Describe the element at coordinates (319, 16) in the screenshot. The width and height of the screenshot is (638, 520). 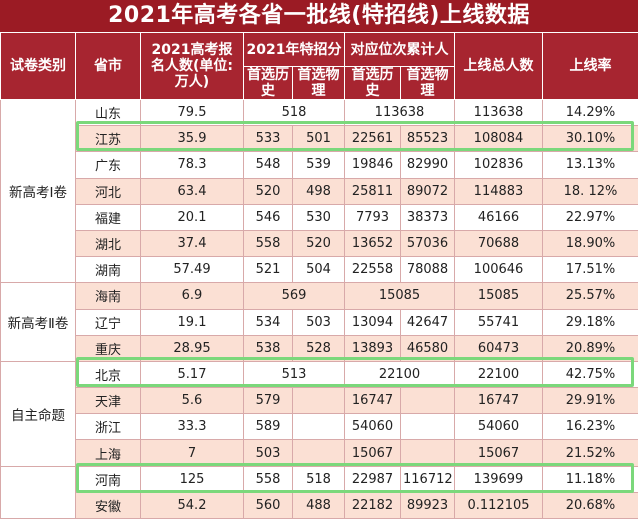
I see `page-title: 2021年高考各省一批线(特招线)上线数据` at that location.